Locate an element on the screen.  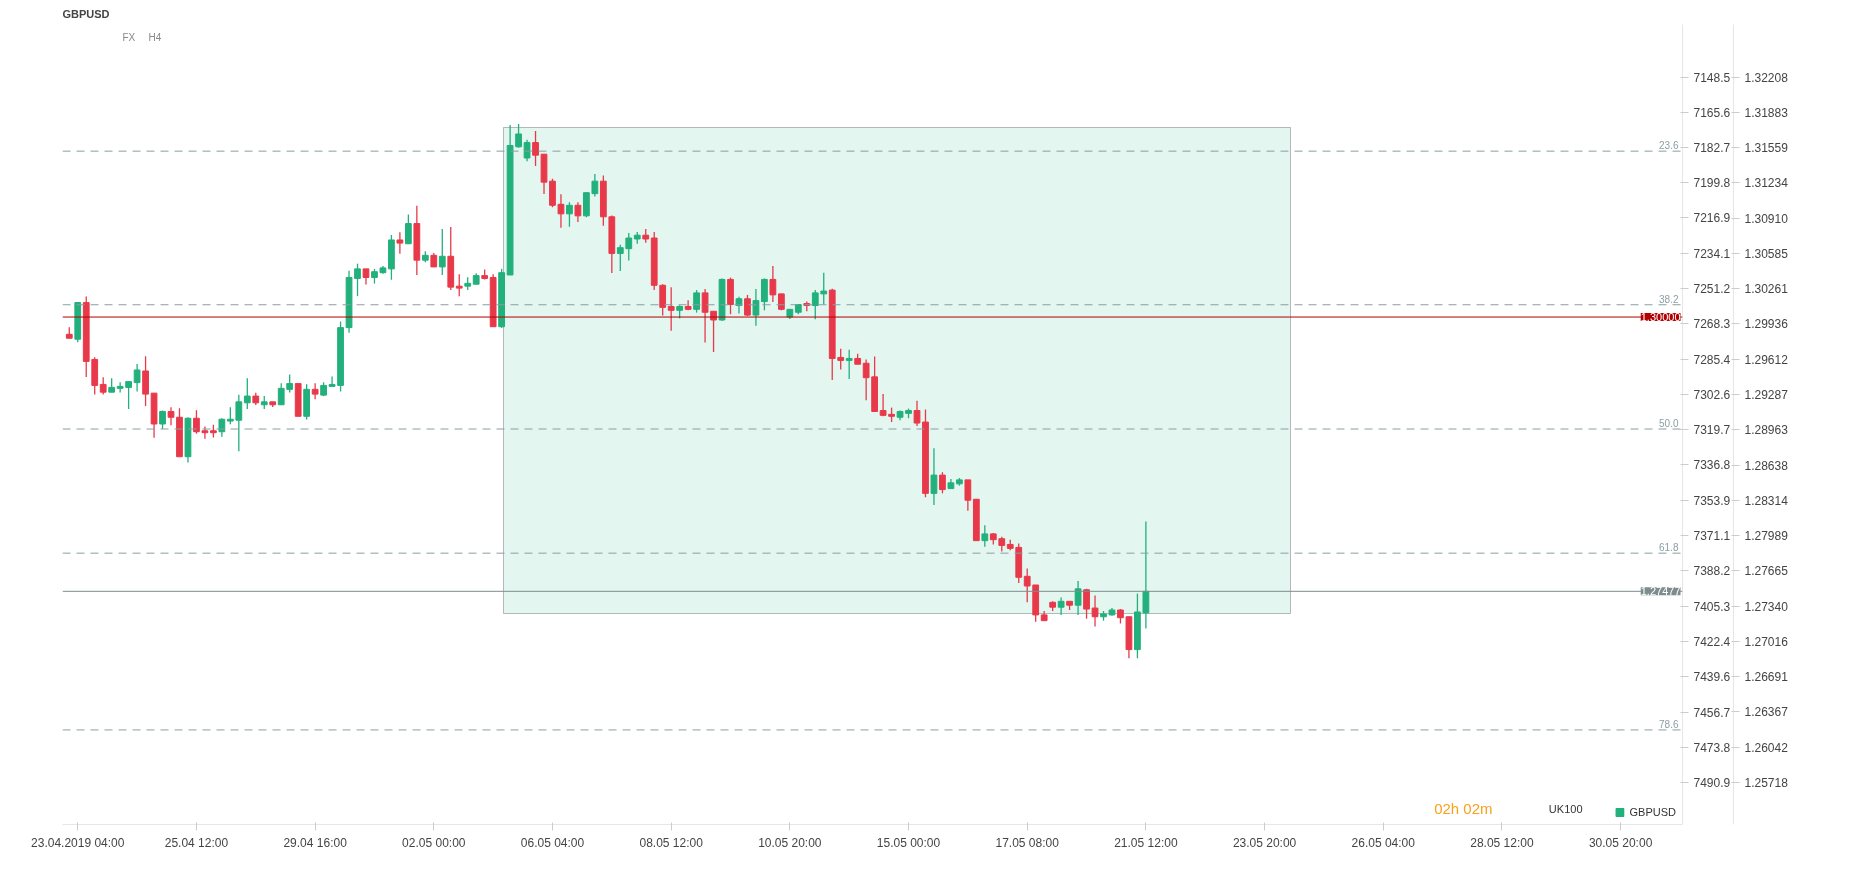
x-tick-label: 29.04 16:00 is located at coordinates (315, 842).